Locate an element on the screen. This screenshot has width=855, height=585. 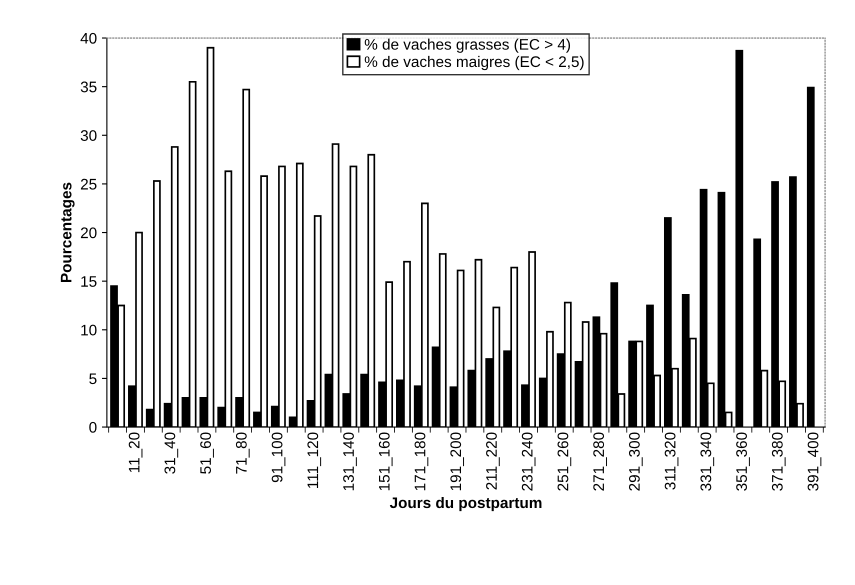
x-tick-label: 331_340 is located at coordinates (707, 461).